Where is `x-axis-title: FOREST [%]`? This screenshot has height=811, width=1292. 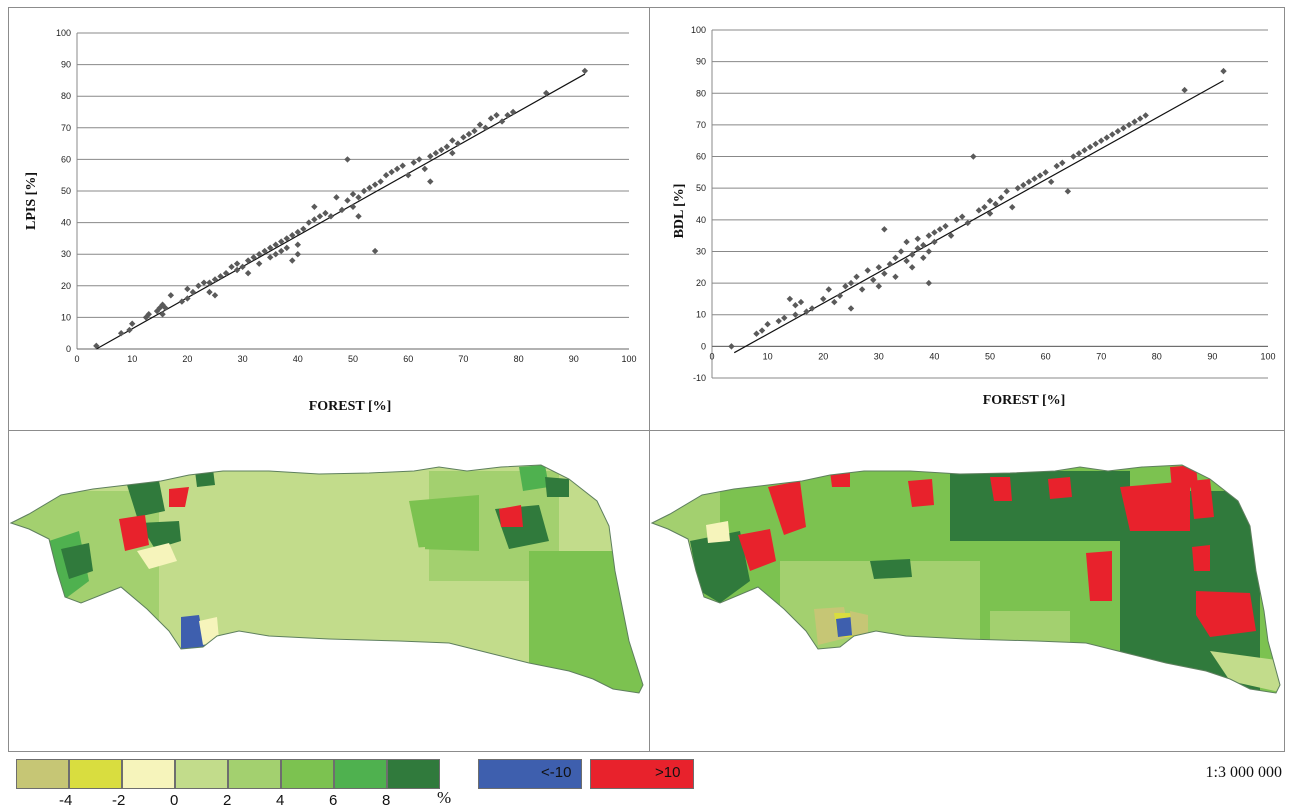 x-axis-title: FOREST [%] is located at coordinates (350, 406).